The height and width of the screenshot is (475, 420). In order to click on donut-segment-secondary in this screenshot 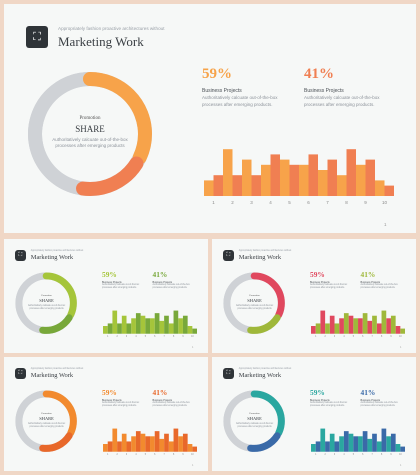, I will do `click(254, 421)`.